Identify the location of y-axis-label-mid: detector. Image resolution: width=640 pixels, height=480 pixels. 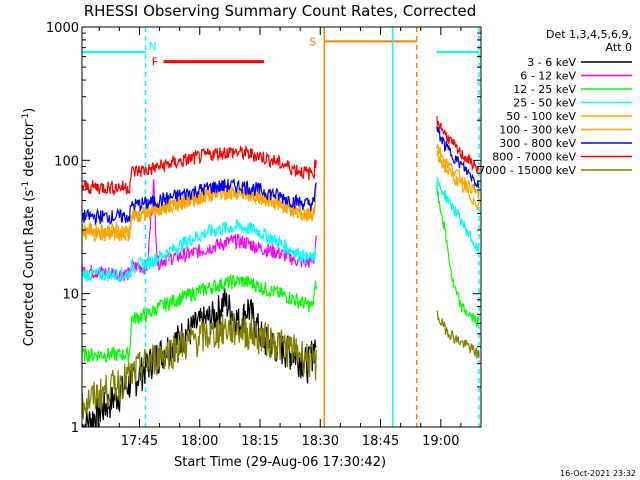
(29, 151).